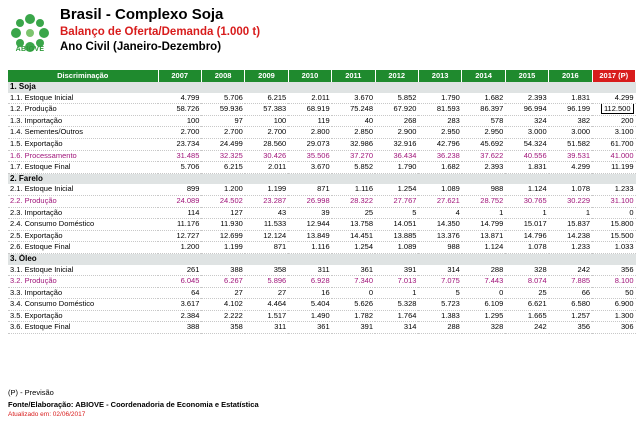 Image resolution: width=640 pixels, height=421 pixels. I want to click on table-cell: 2.700, so click(266, 132).